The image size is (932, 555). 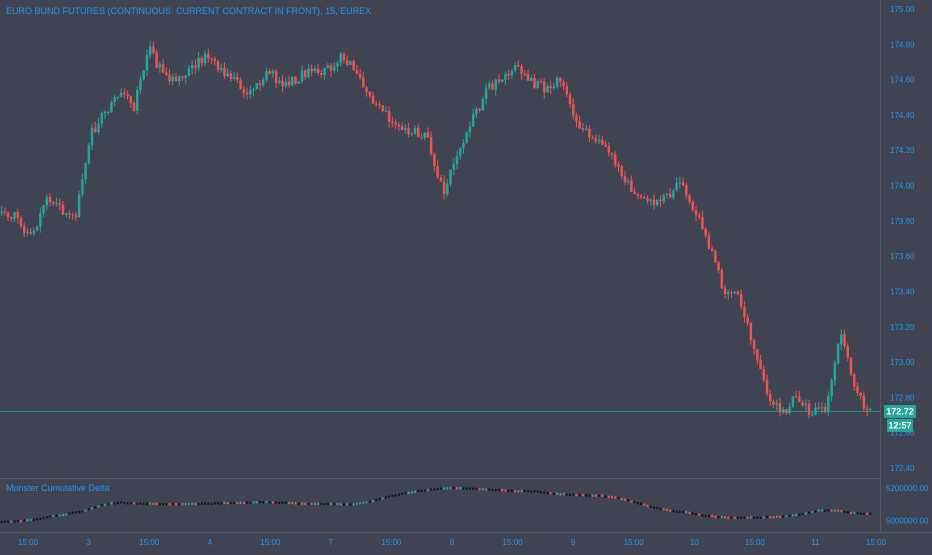 I want to click on price-tick-label: 174.20, so click(x=902, y=150).